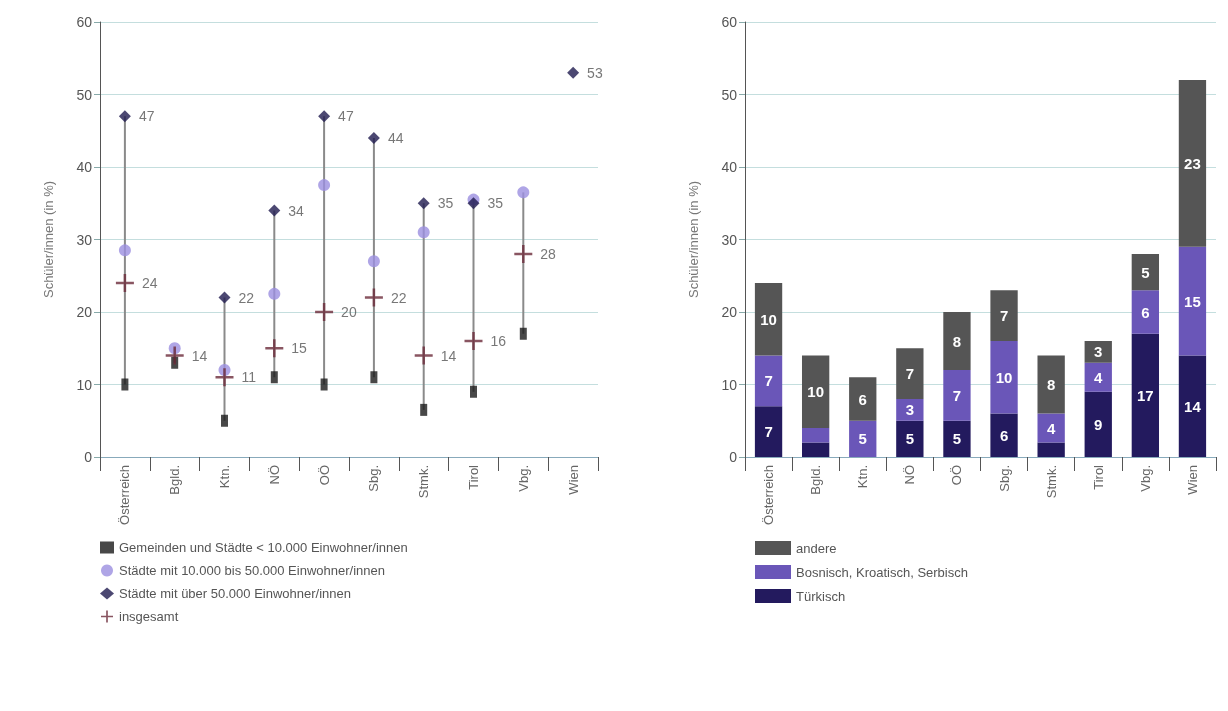 This screenshot has height=711, width=1228. I want to click on data-label: 17, so click(1145, 395).